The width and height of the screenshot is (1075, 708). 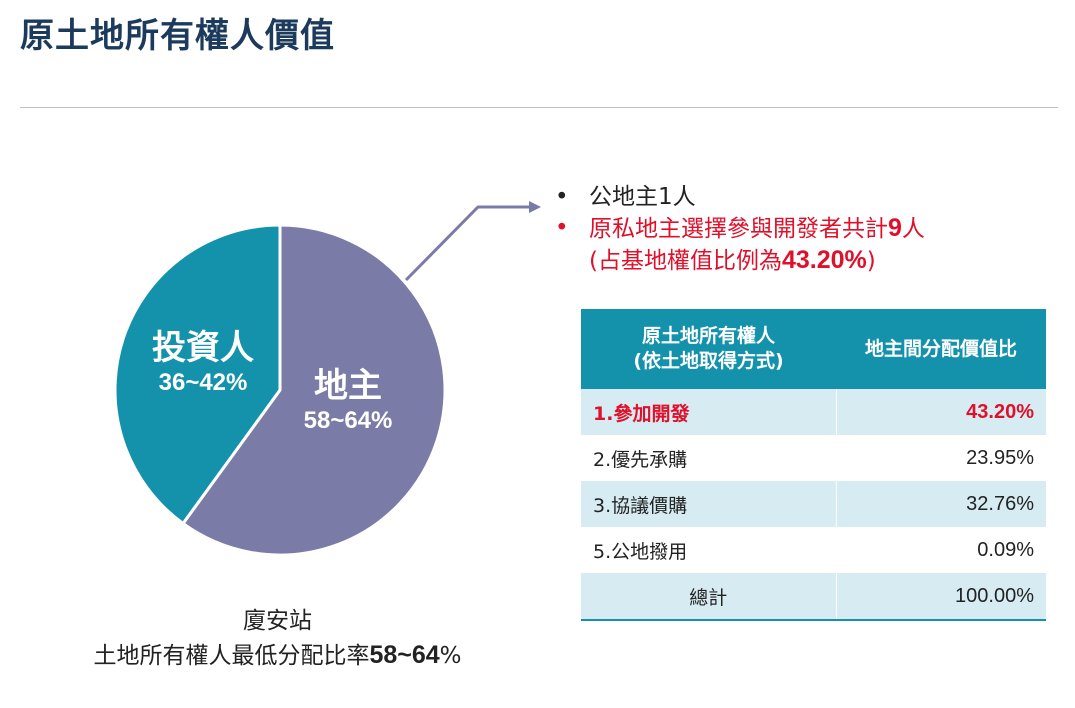 I want to click on min-rate-line: 土地所有權人最低分配比率58~64%, so click(x=277, y=655).